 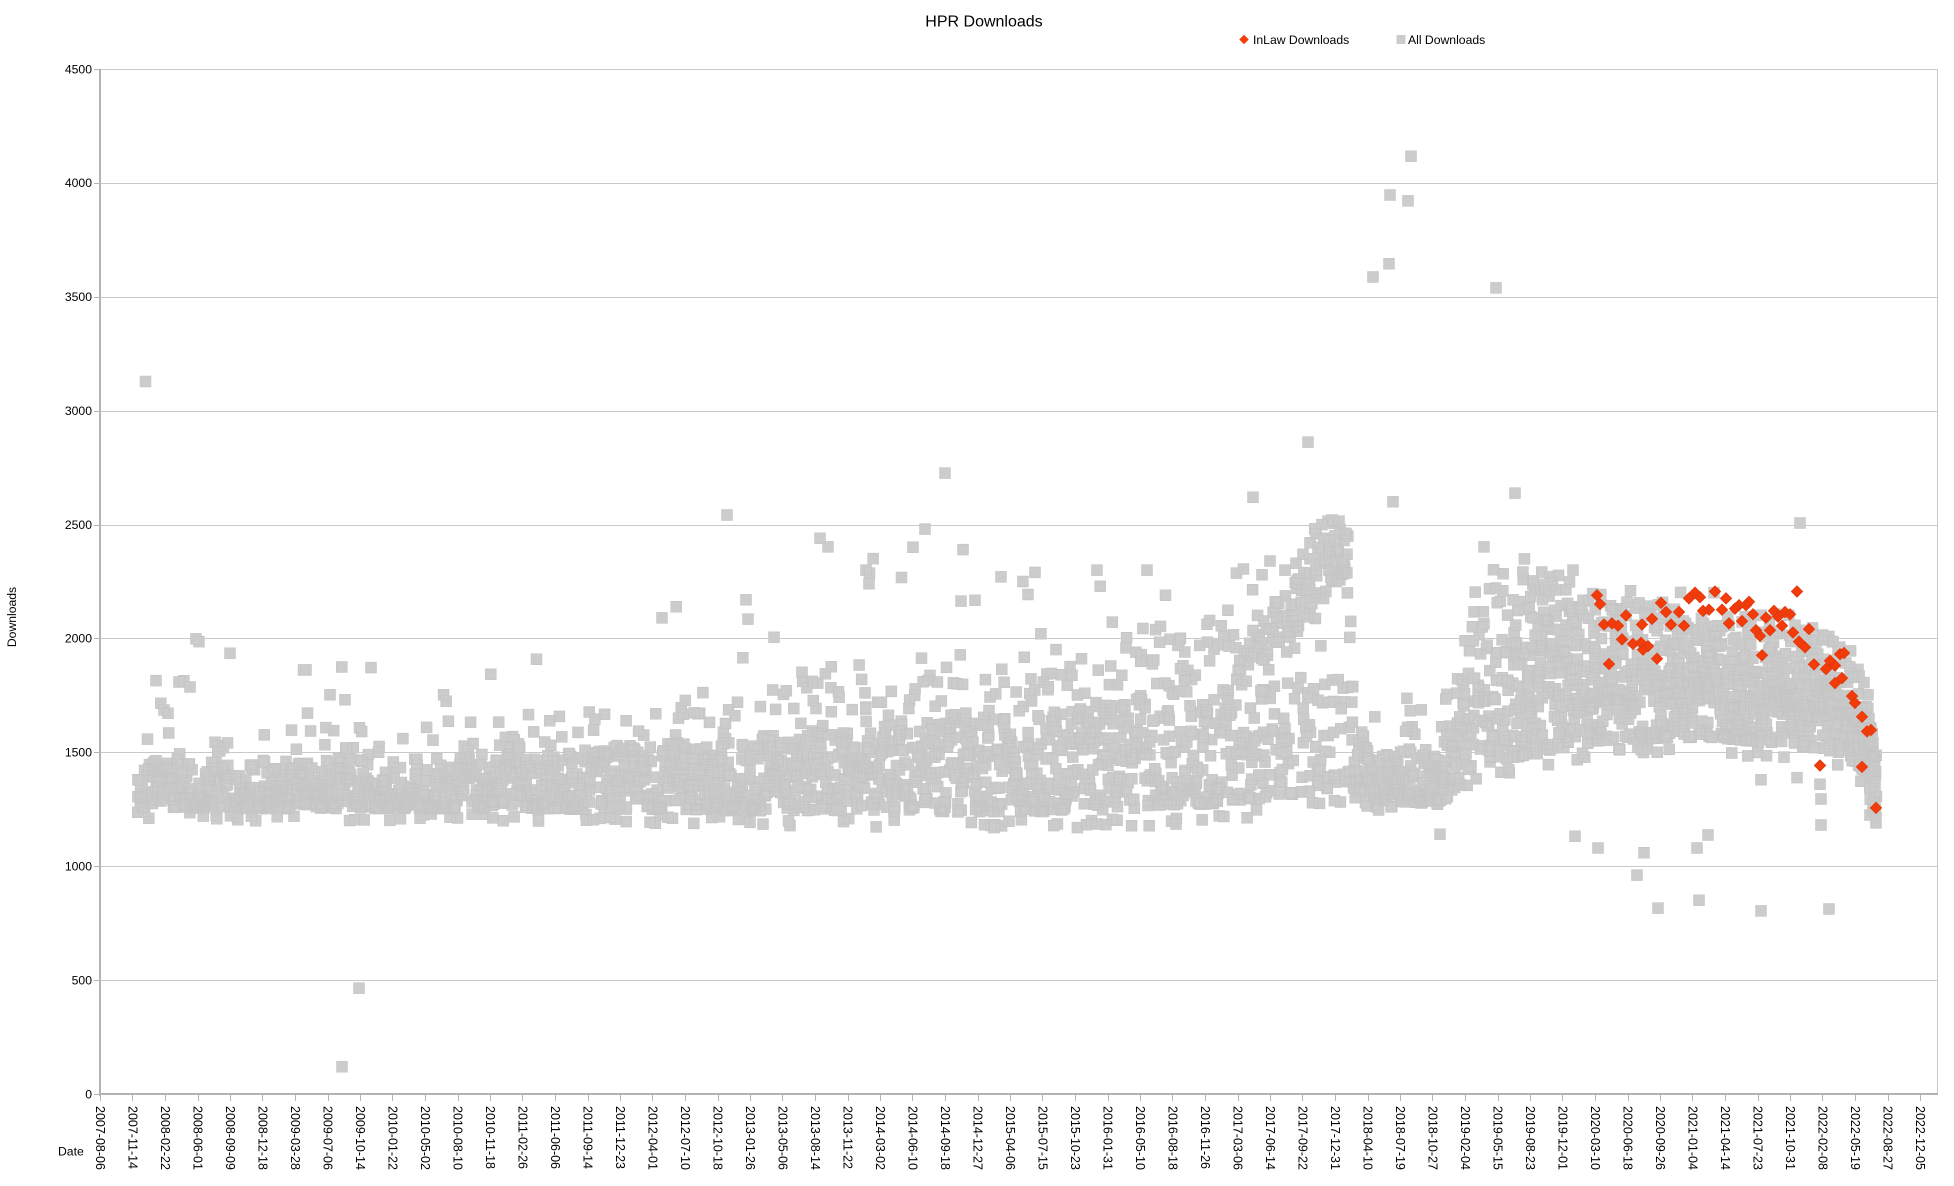 What do you see at coordinates (78, 753) in the screenshot?
I see `svg-text: 1500` at bounding box center [78, 753].